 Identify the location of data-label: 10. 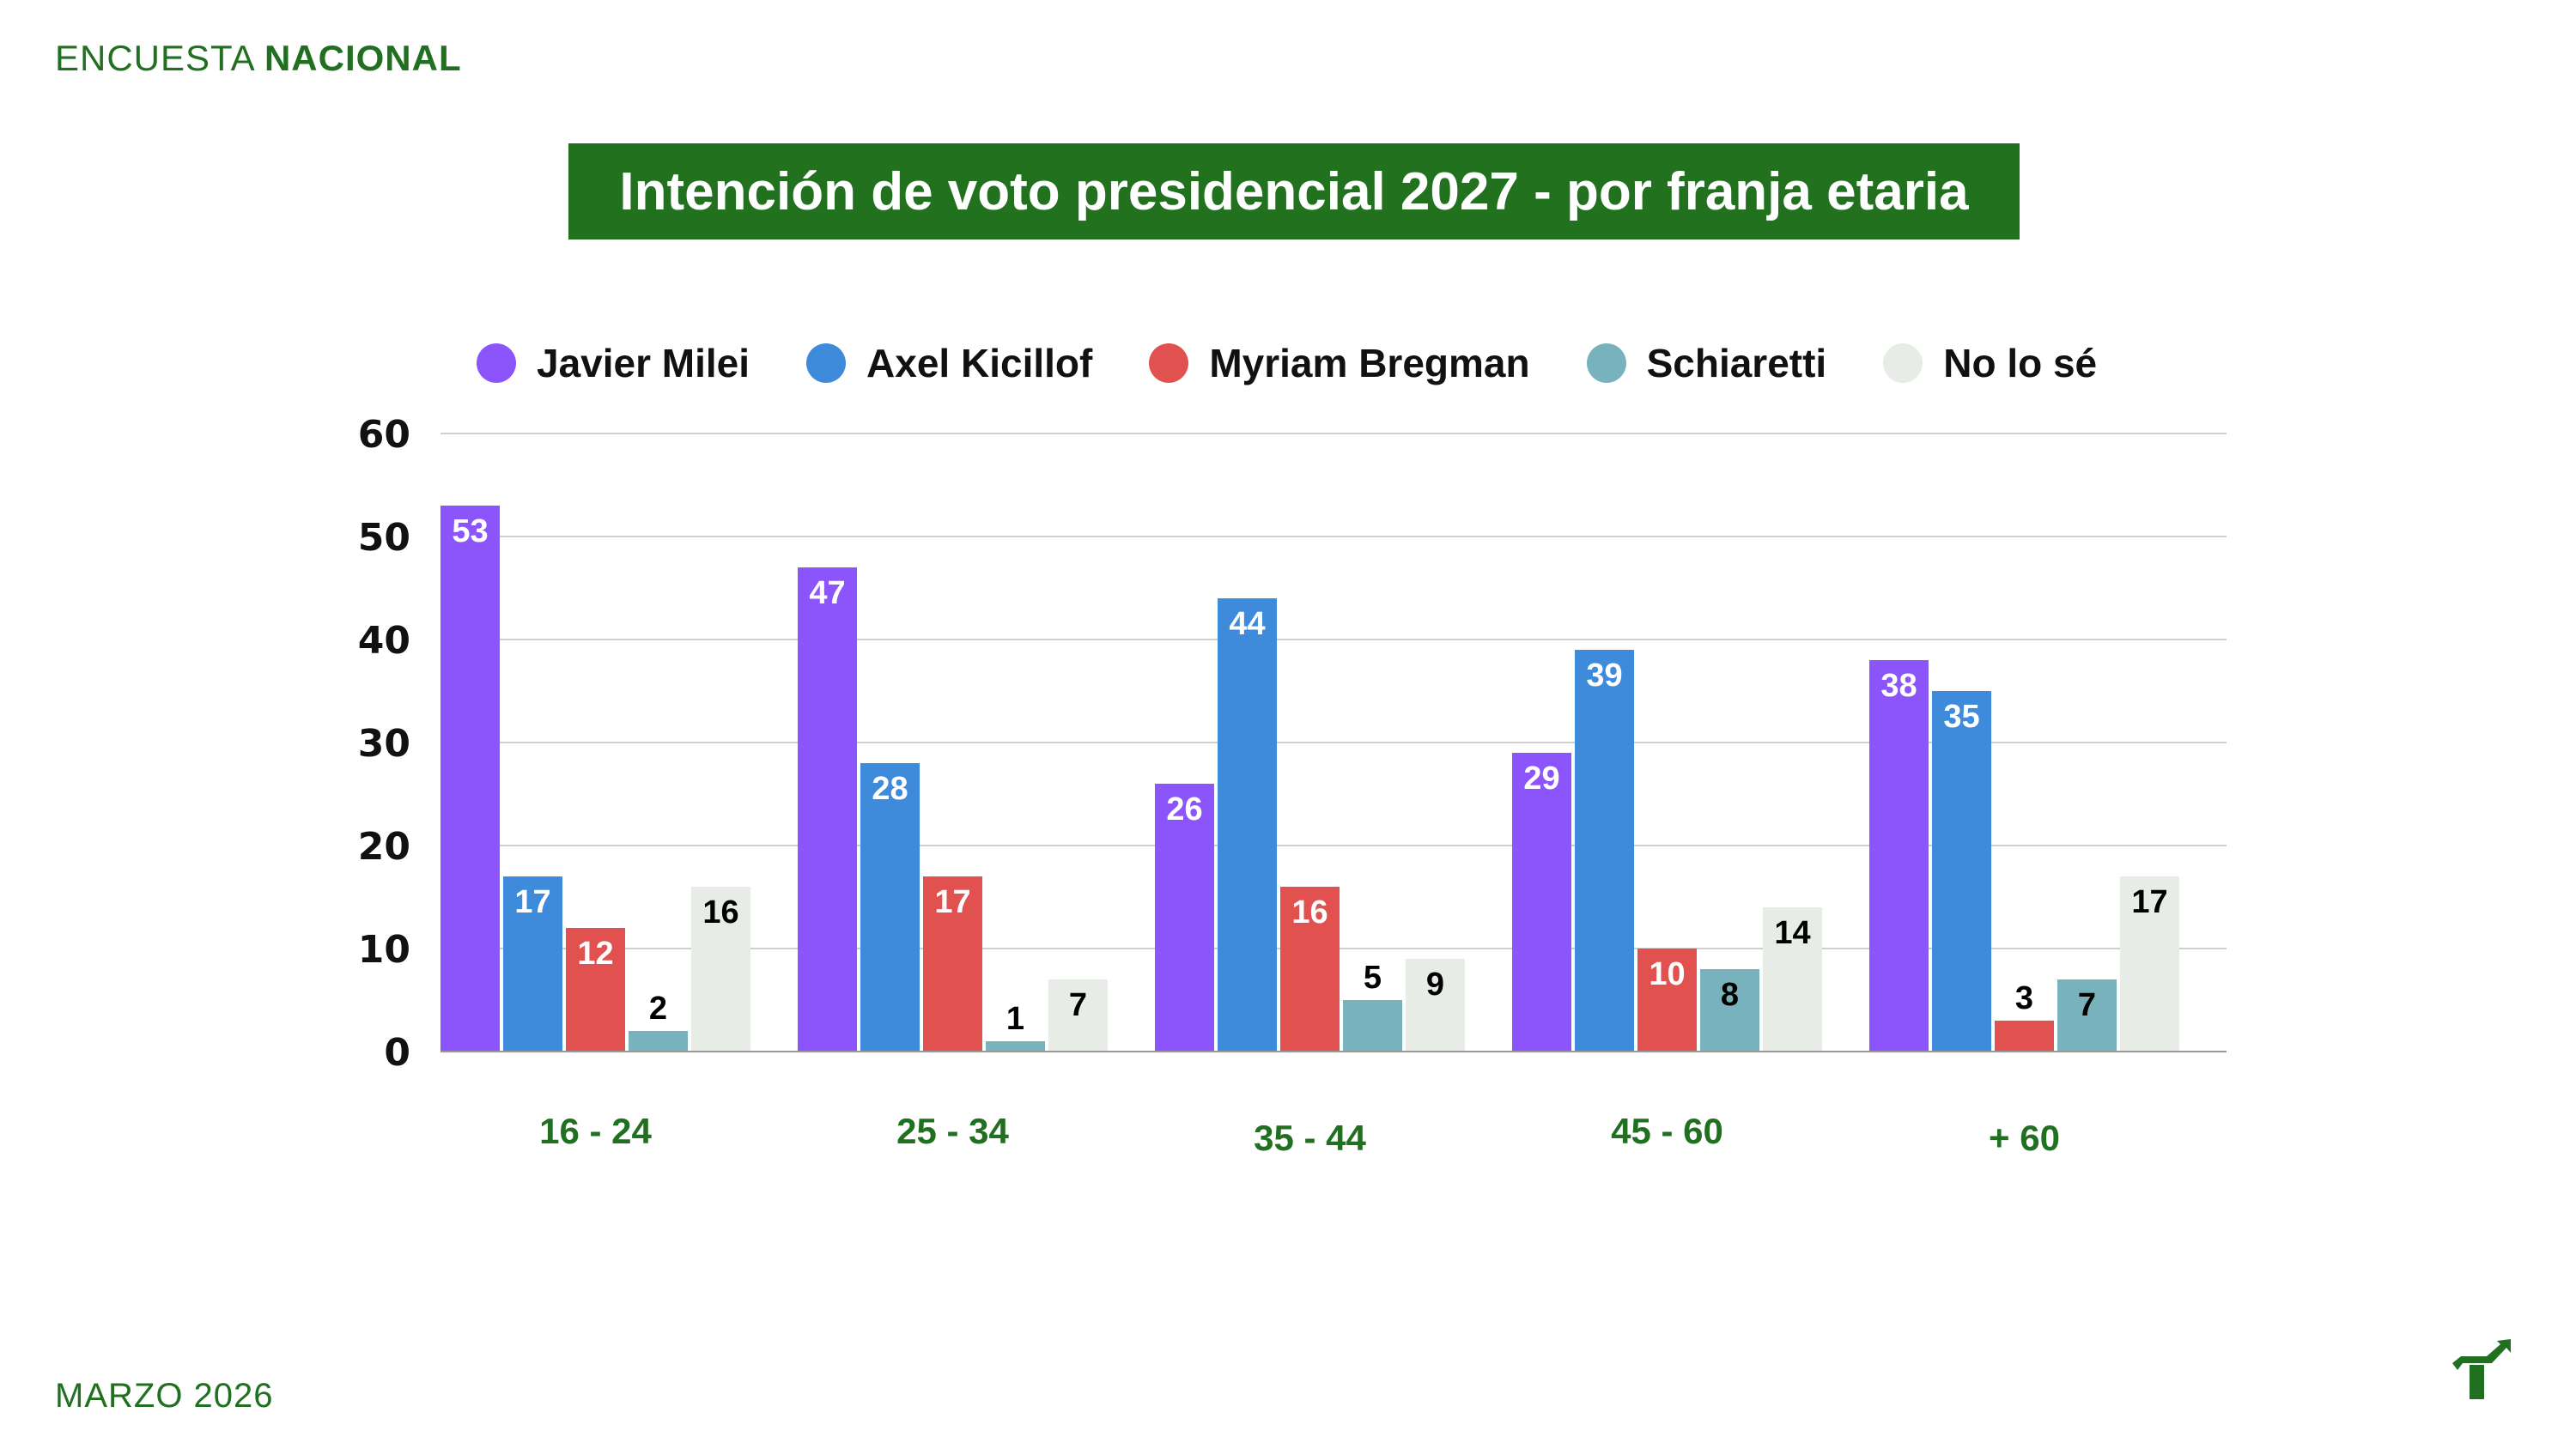
(1667, 974).